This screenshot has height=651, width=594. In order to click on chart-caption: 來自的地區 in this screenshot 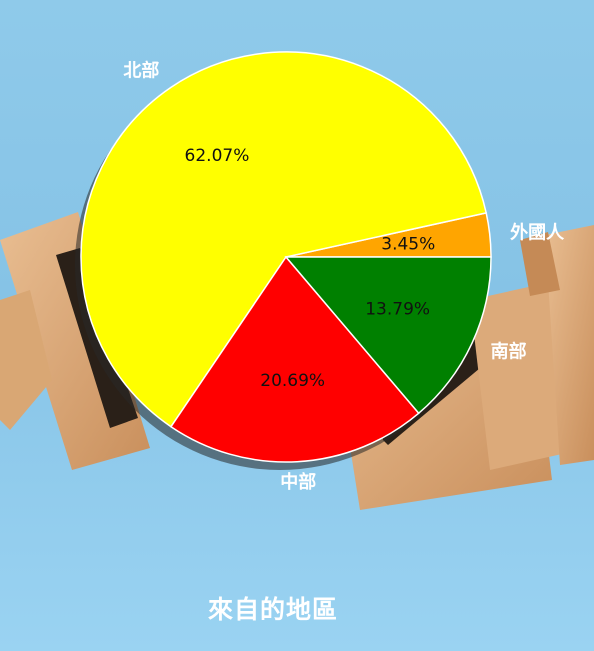, I will do `click(272, 609)`.